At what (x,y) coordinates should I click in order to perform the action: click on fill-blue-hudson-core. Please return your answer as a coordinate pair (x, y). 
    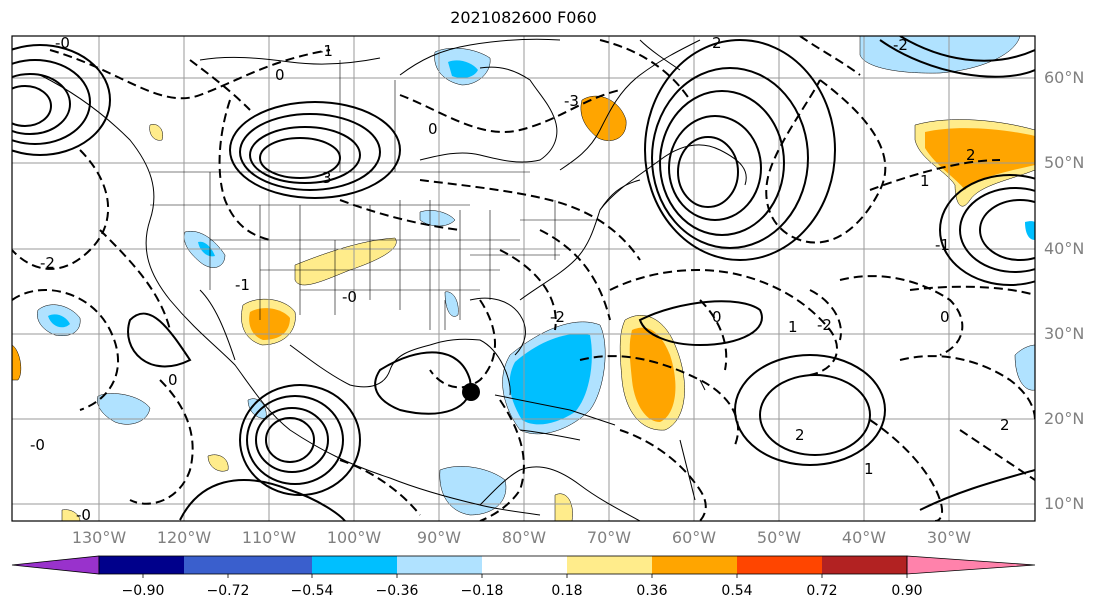
    Looking at the image, I should click on (463, 69).